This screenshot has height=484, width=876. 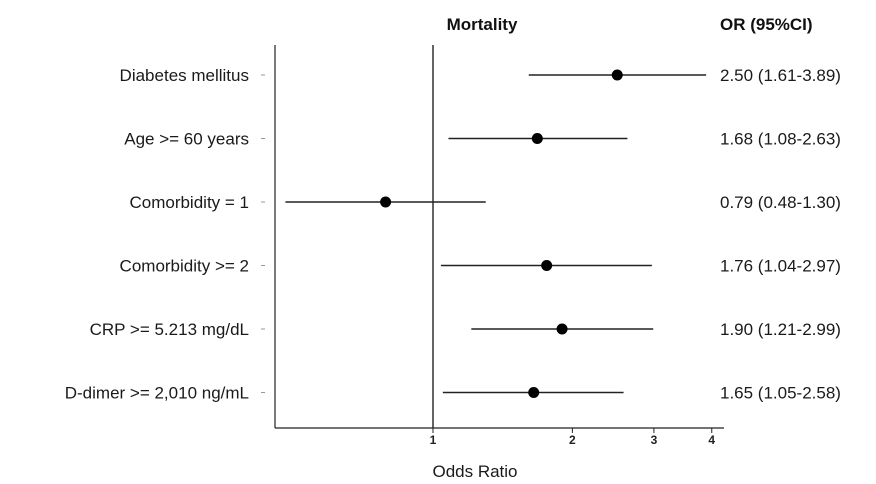 I want to click on x-axis-ticks: 1 2 3 4, so click(x=572, y=437).